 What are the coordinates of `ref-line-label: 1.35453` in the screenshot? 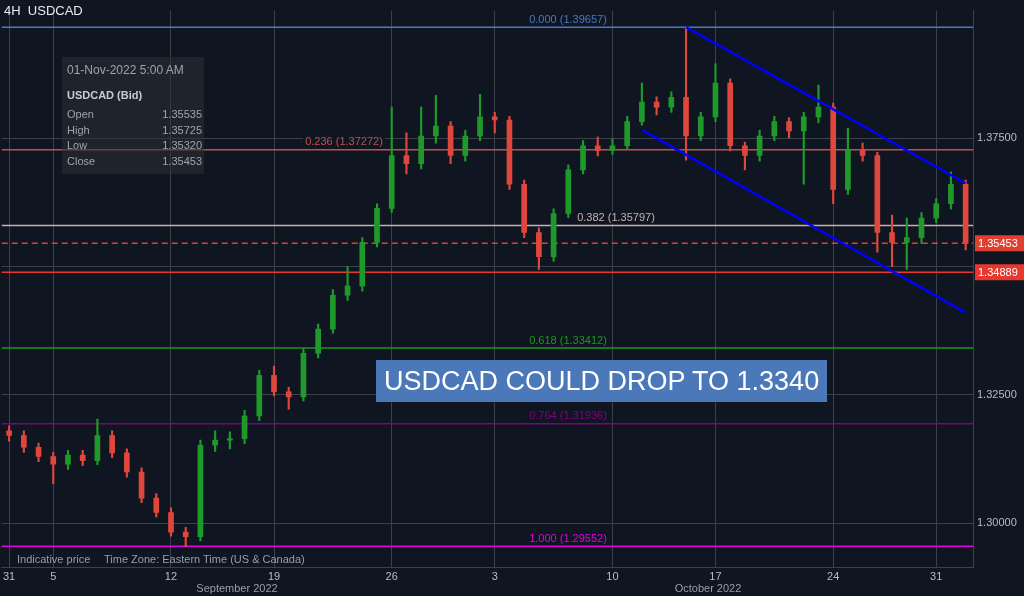 It's located at (998, 243).